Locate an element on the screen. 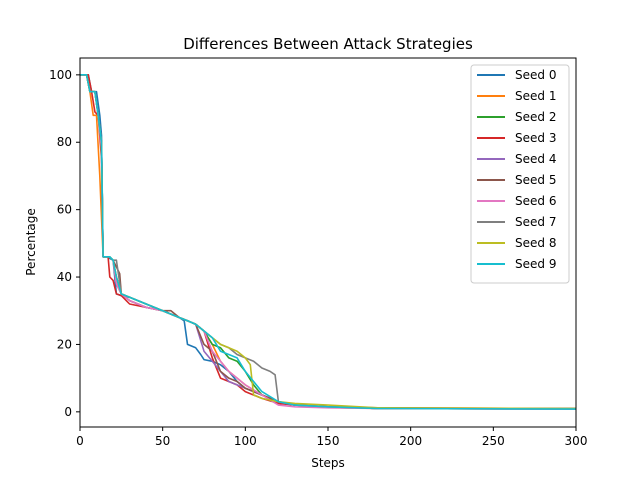 The width and height of the screenshot is (640, 480). x-tick-label: 0 is located at coordinates (80, 441).